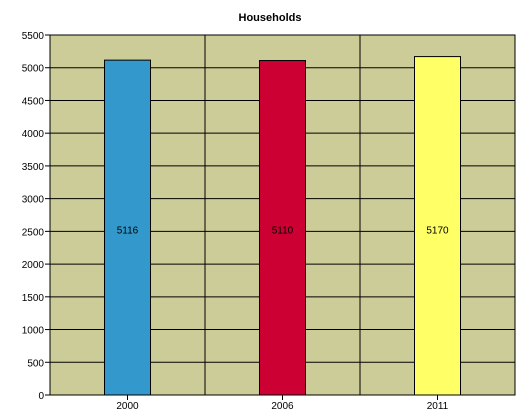 This screenshot has height=413, width=521. Describe the element at coordinates (33, 200) in the screenshot. I see `y-tick-label: 3000` at that location.